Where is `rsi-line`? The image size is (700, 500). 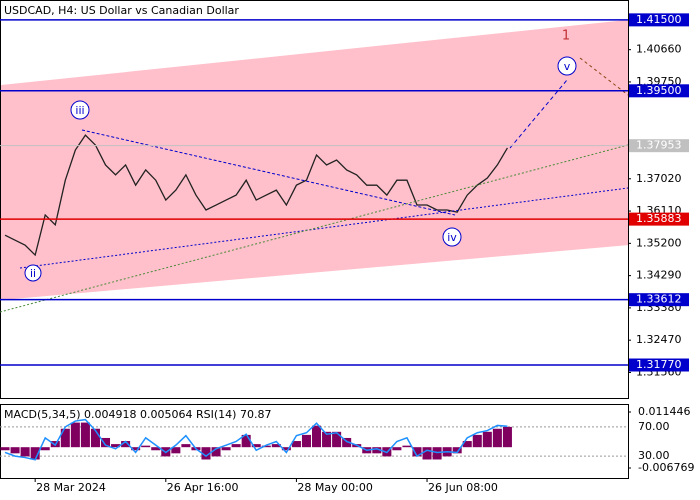
rsi-line is located at coordinates (256, 439).